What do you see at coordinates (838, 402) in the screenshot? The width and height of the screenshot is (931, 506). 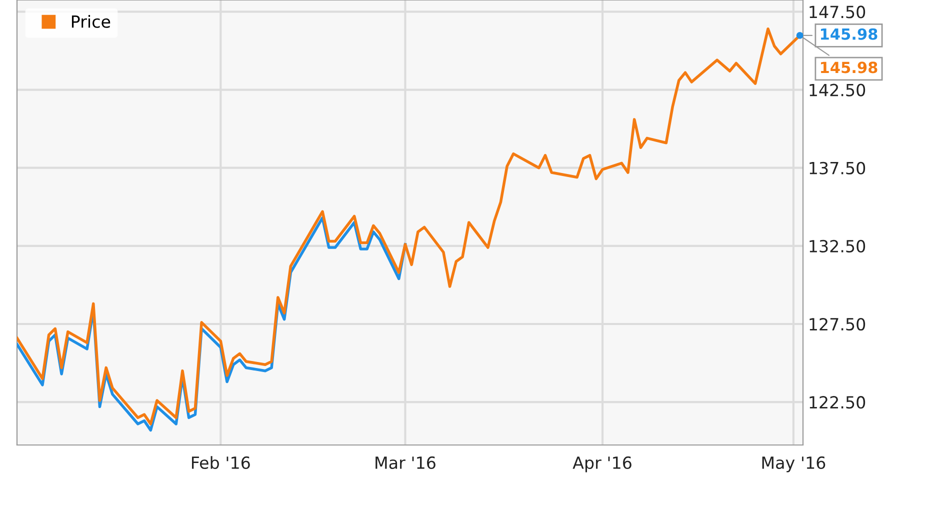 I see `y-tick-label: 122.50` at bounding box center [838, 402].